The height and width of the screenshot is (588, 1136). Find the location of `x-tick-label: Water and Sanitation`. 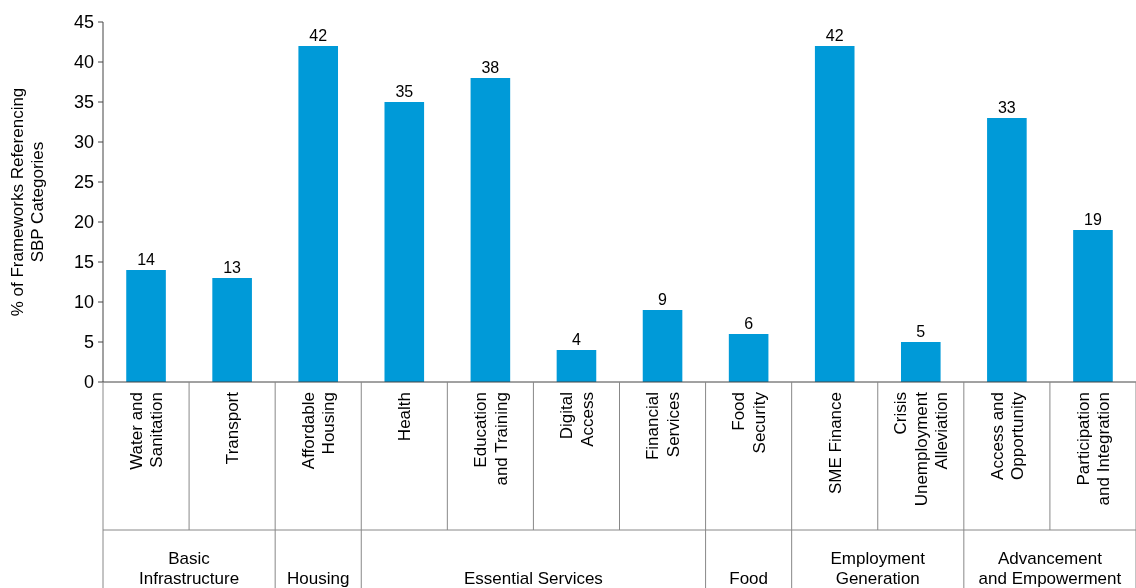

x-tick-label: Water and Sanitation is located at coordinates (146, 431).